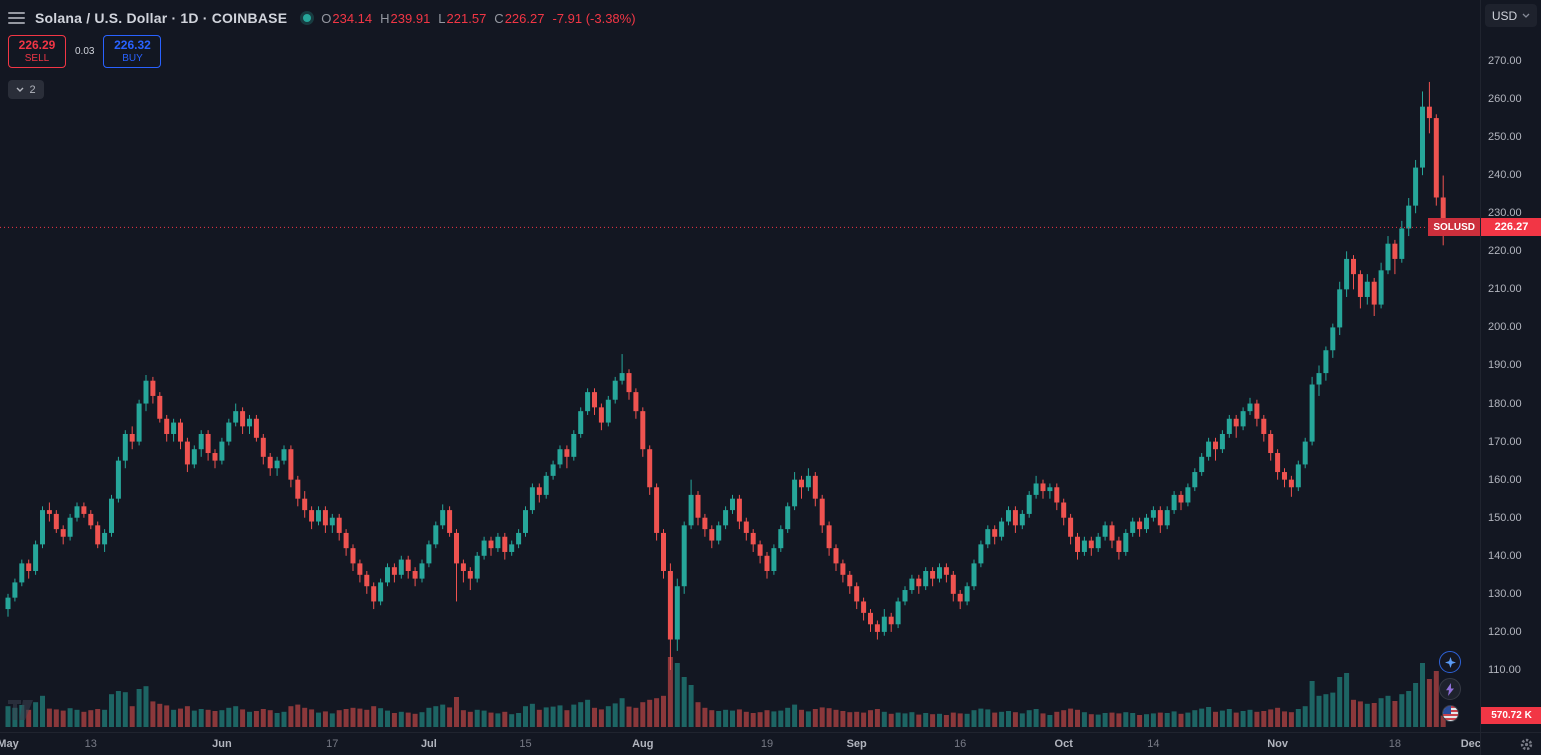  Describe the element at coordinates (960, 744) in the screenshot. I see `time-axis-label: 16` at that location.